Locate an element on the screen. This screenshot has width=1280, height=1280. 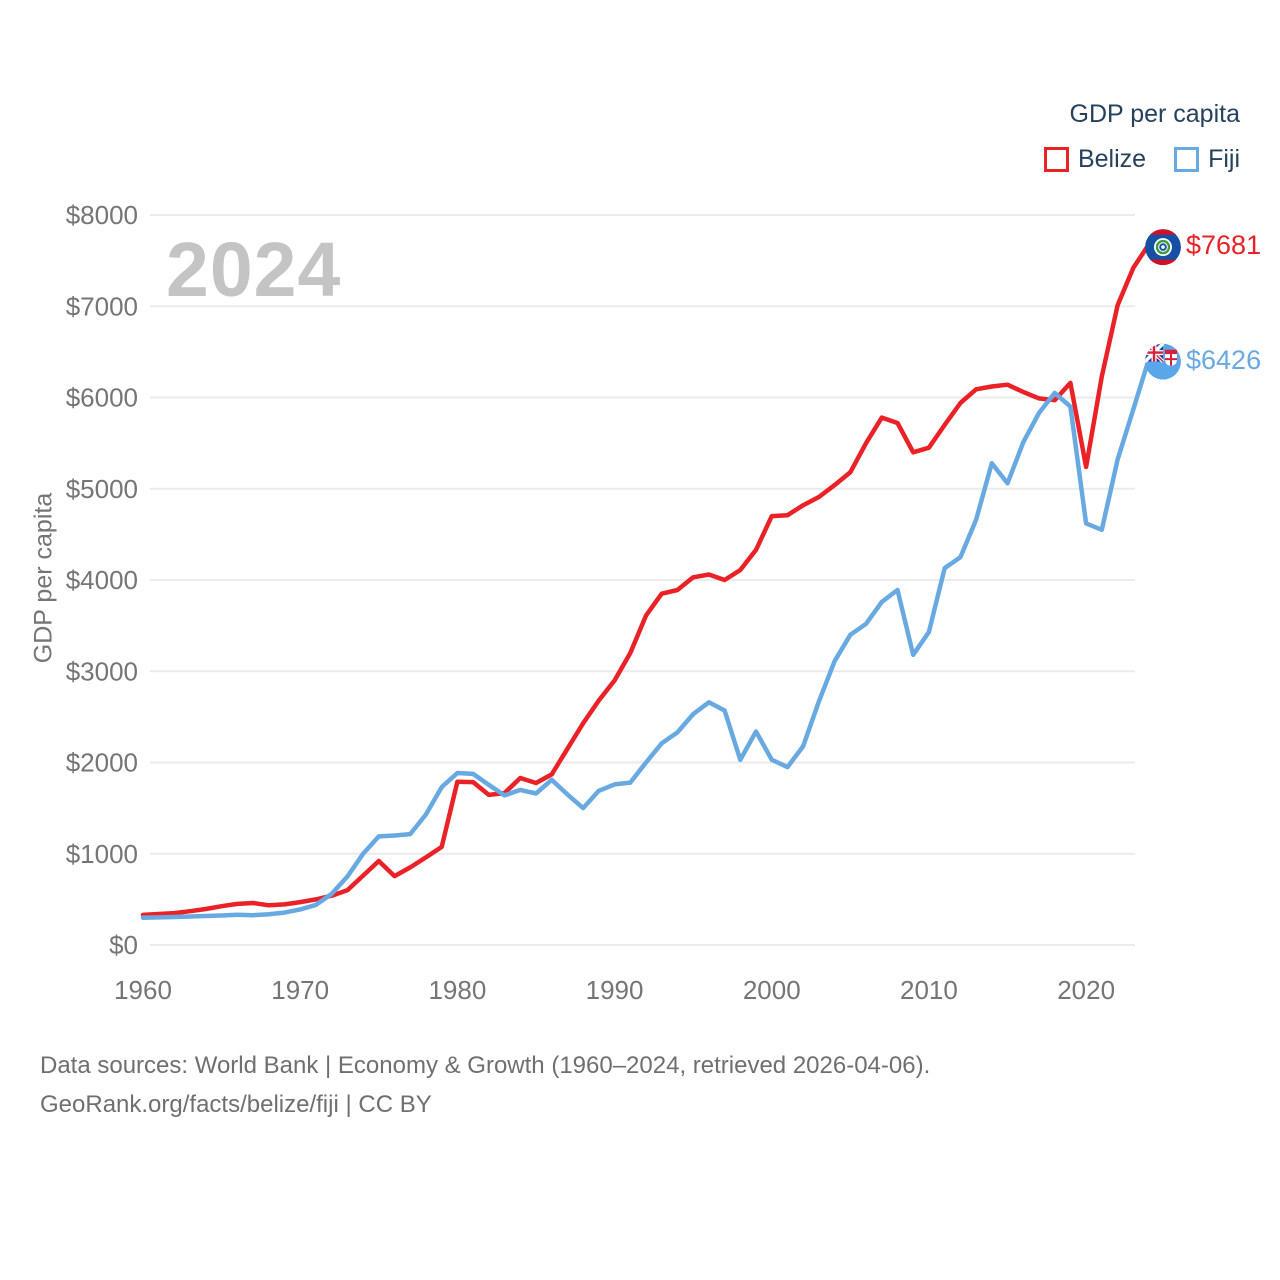
x-tick-label: 2000 is located at coordinates (772, 990).